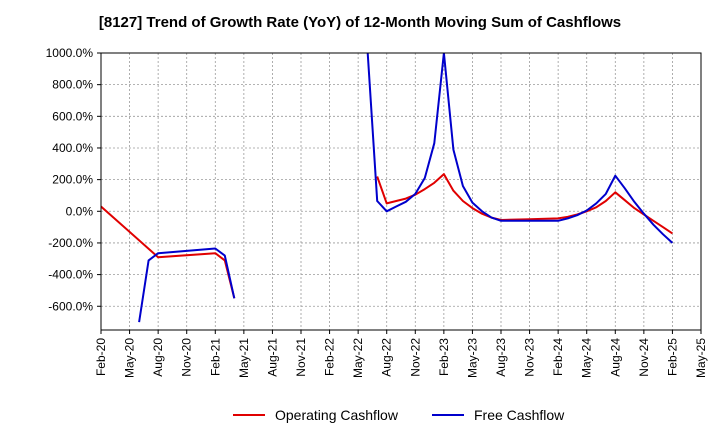  I want to click on series-line-free-cashflow, so click(187, 285).